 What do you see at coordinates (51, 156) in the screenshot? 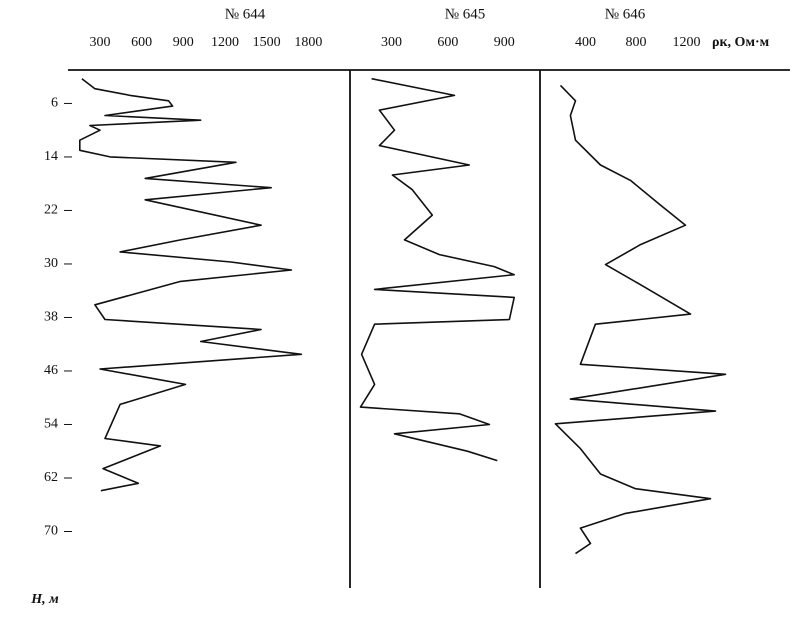
I see `y-tick-label: 14` at bounding box center [51, 156].